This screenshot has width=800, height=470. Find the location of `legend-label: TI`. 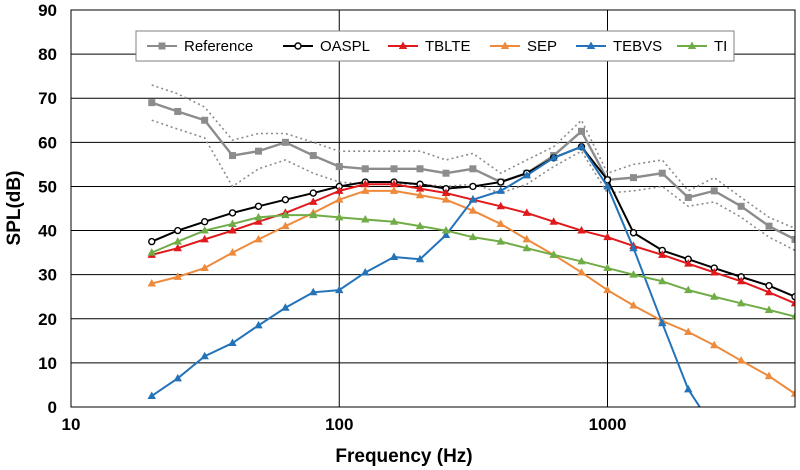

legend-label: TI is located at coordinates (720, 46).